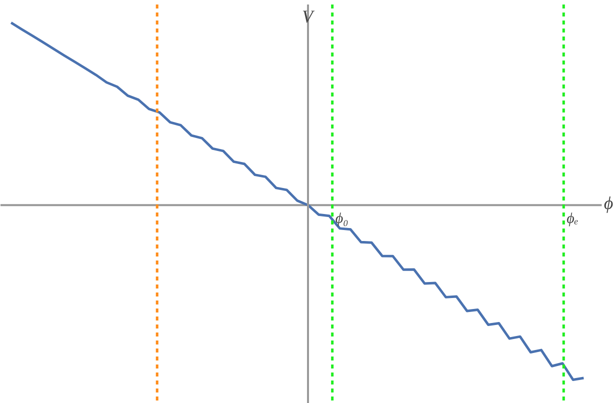 This screenshot has width=615, height=403. I want to click on y-axis-title: V, so click(308, 16).